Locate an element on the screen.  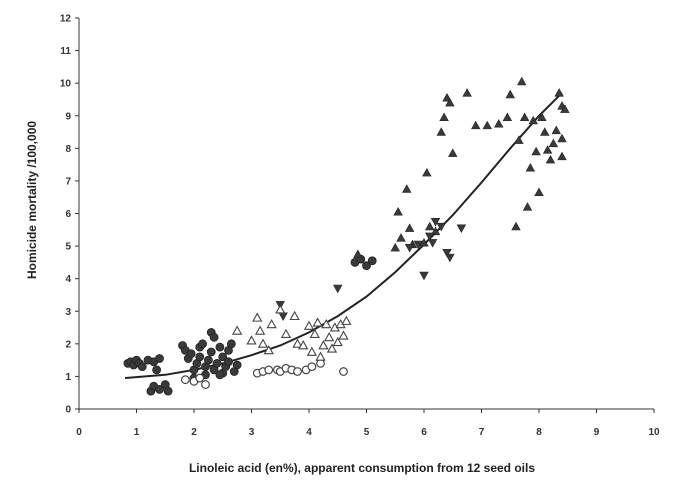
y-tick-label: 6 is located at coordinates (68, 214).